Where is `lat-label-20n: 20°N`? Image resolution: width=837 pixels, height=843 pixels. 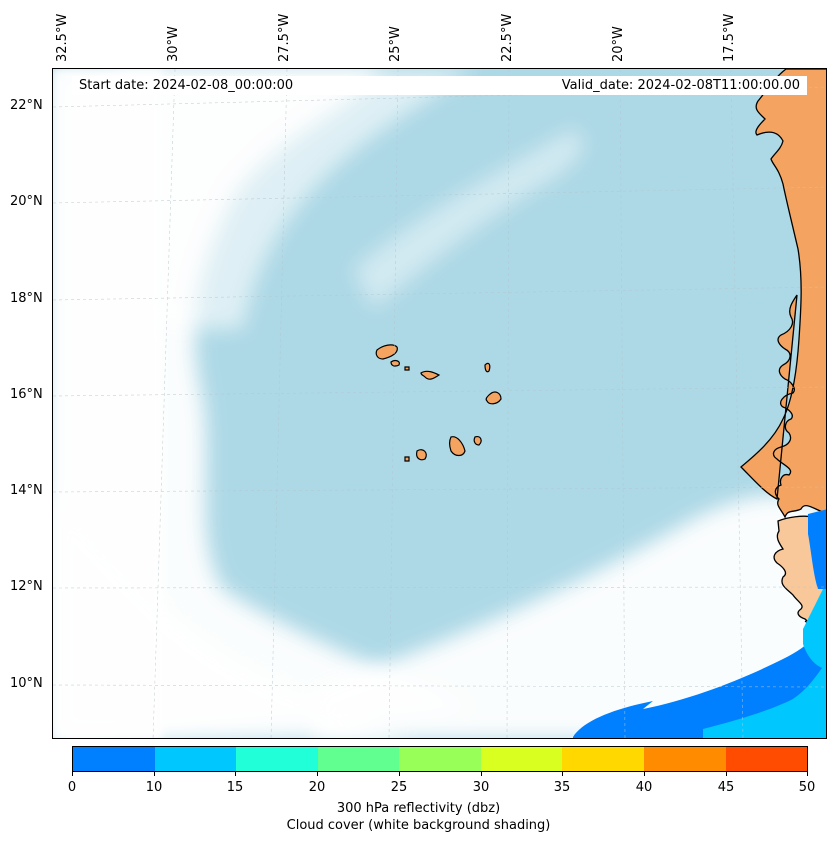 lat-label-20n: 20°N is located at coordinates (26, 201).